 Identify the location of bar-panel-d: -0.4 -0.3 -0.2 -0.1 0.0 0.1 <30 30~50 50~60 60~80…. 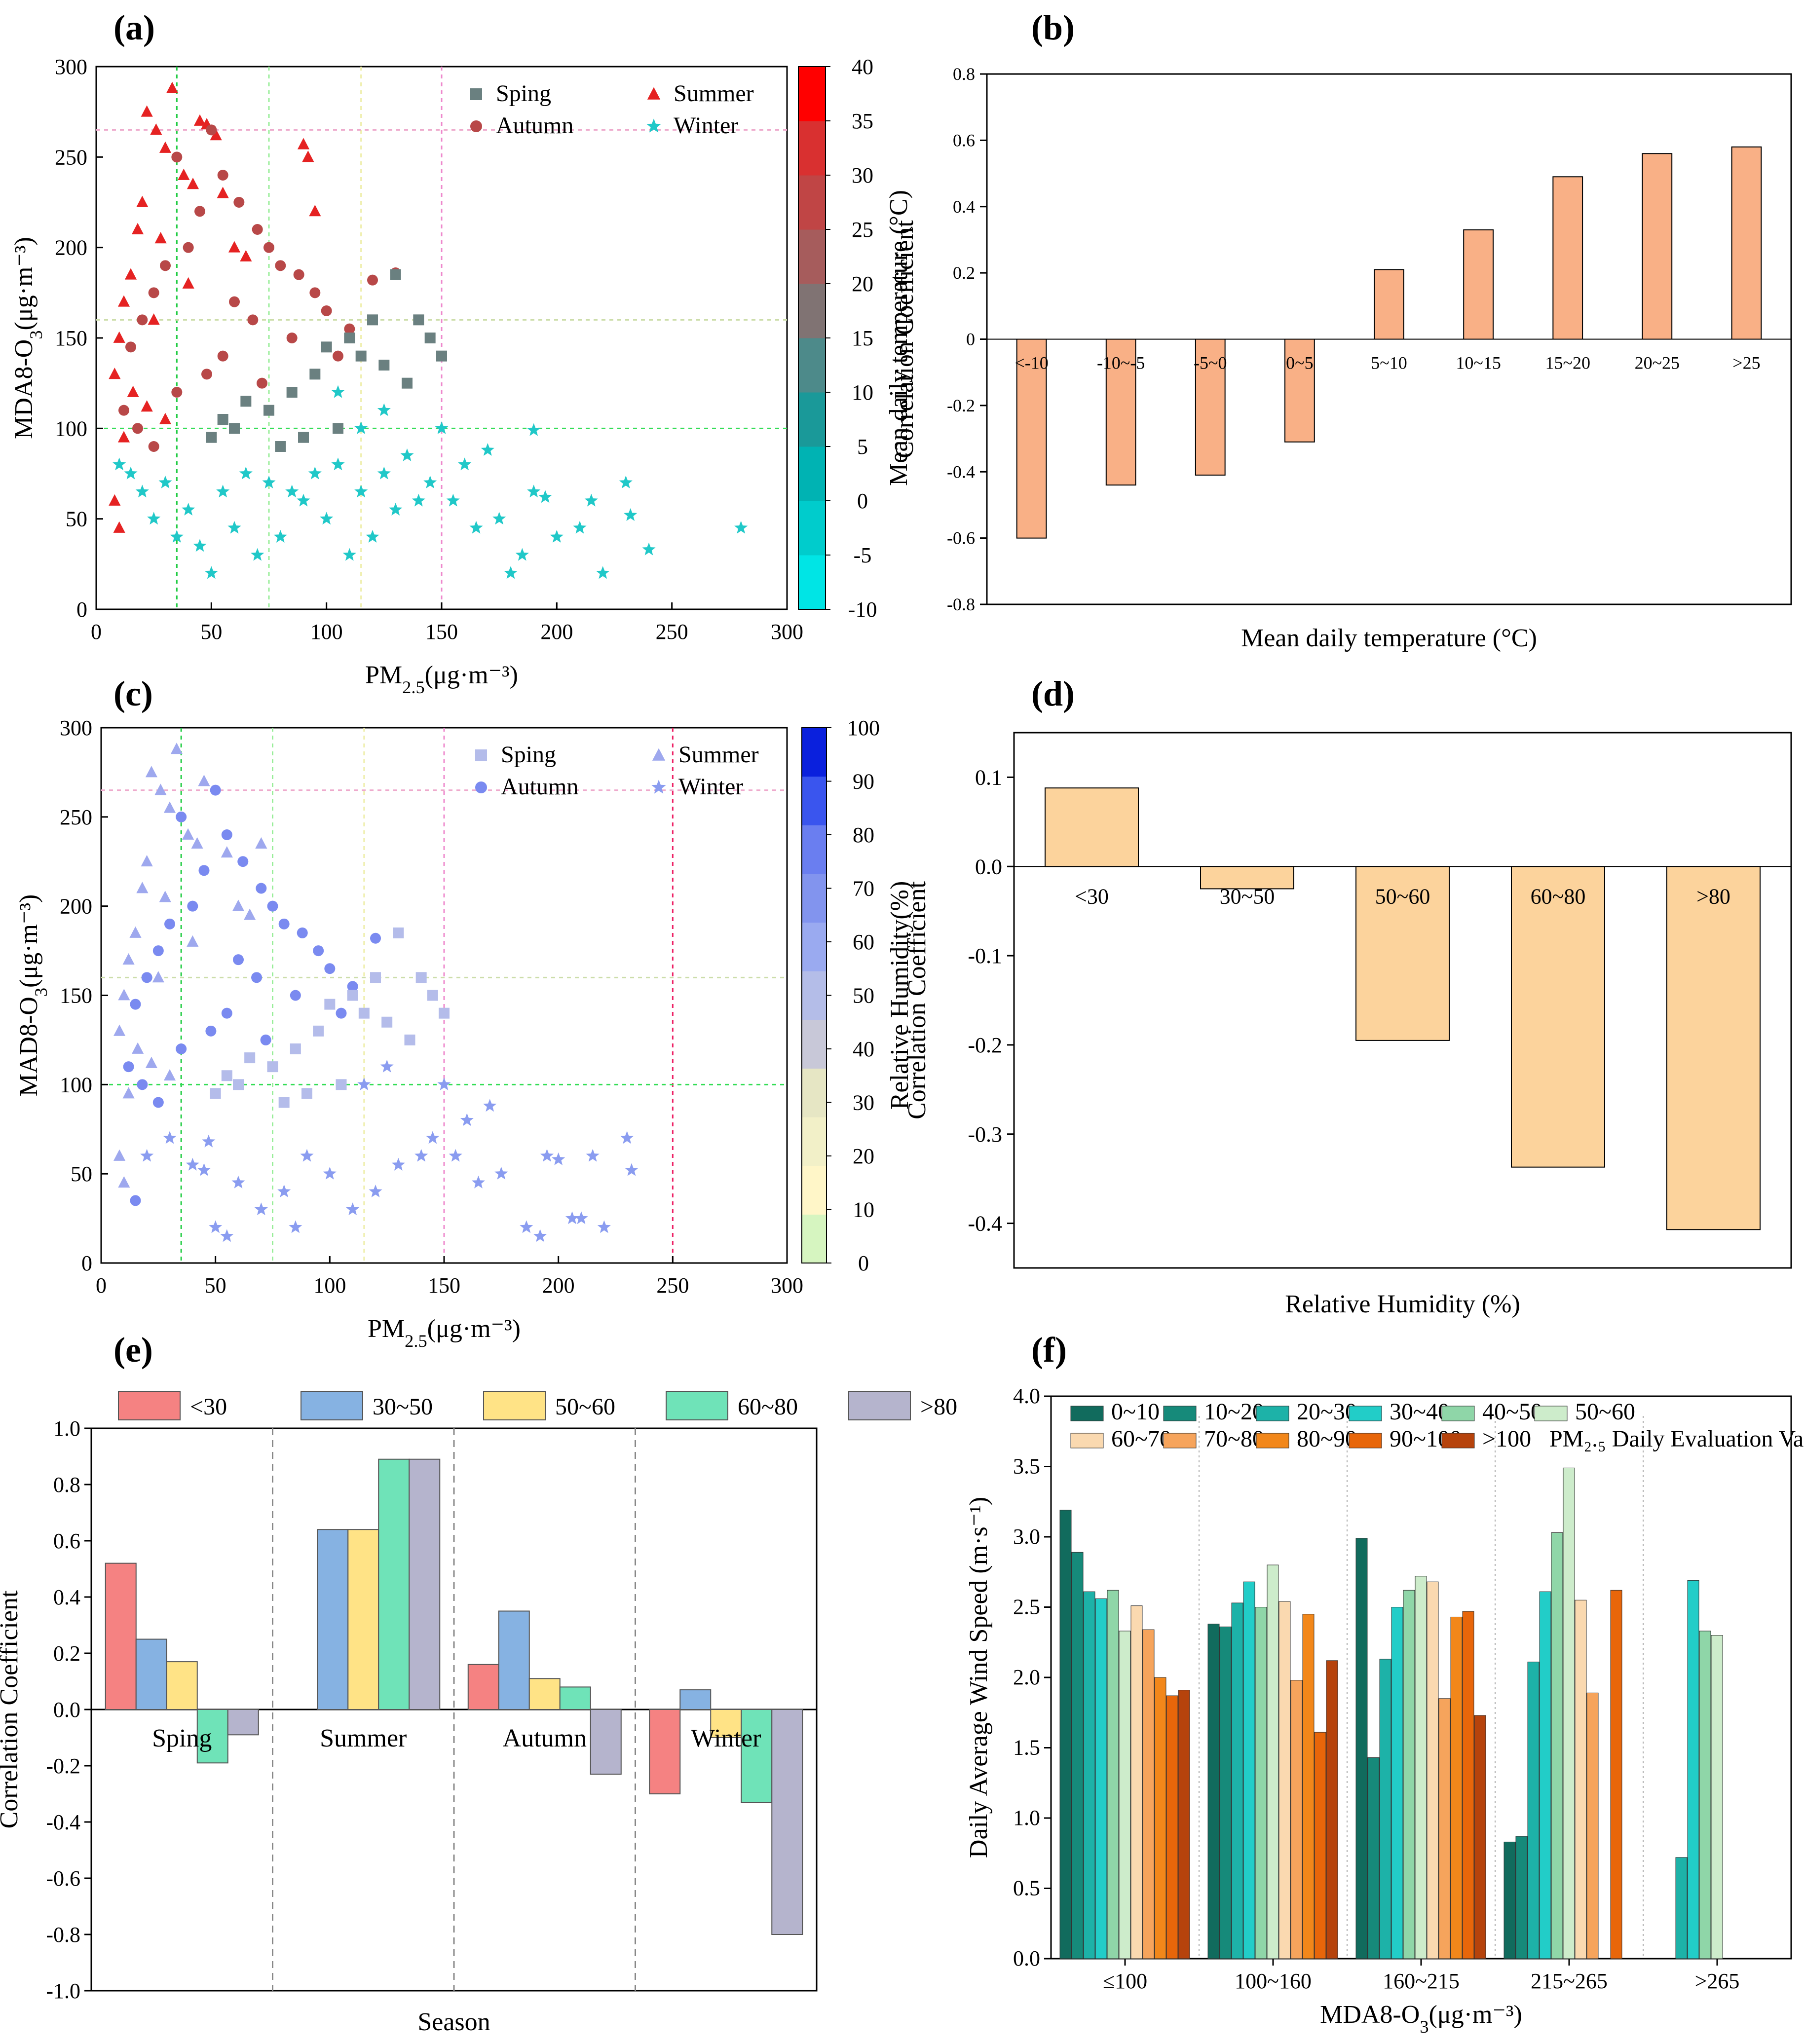
(1347, 1025).